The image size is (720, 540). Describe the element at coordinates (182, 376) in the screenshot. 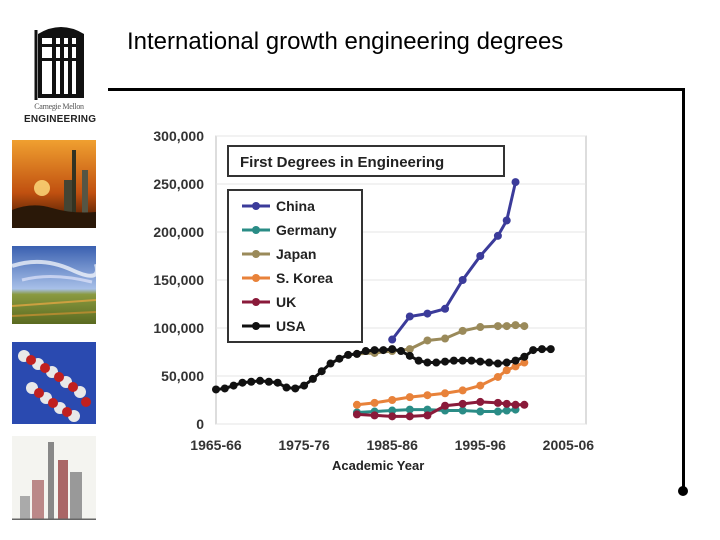

I see `y-tick-label: 50,000` at that location.